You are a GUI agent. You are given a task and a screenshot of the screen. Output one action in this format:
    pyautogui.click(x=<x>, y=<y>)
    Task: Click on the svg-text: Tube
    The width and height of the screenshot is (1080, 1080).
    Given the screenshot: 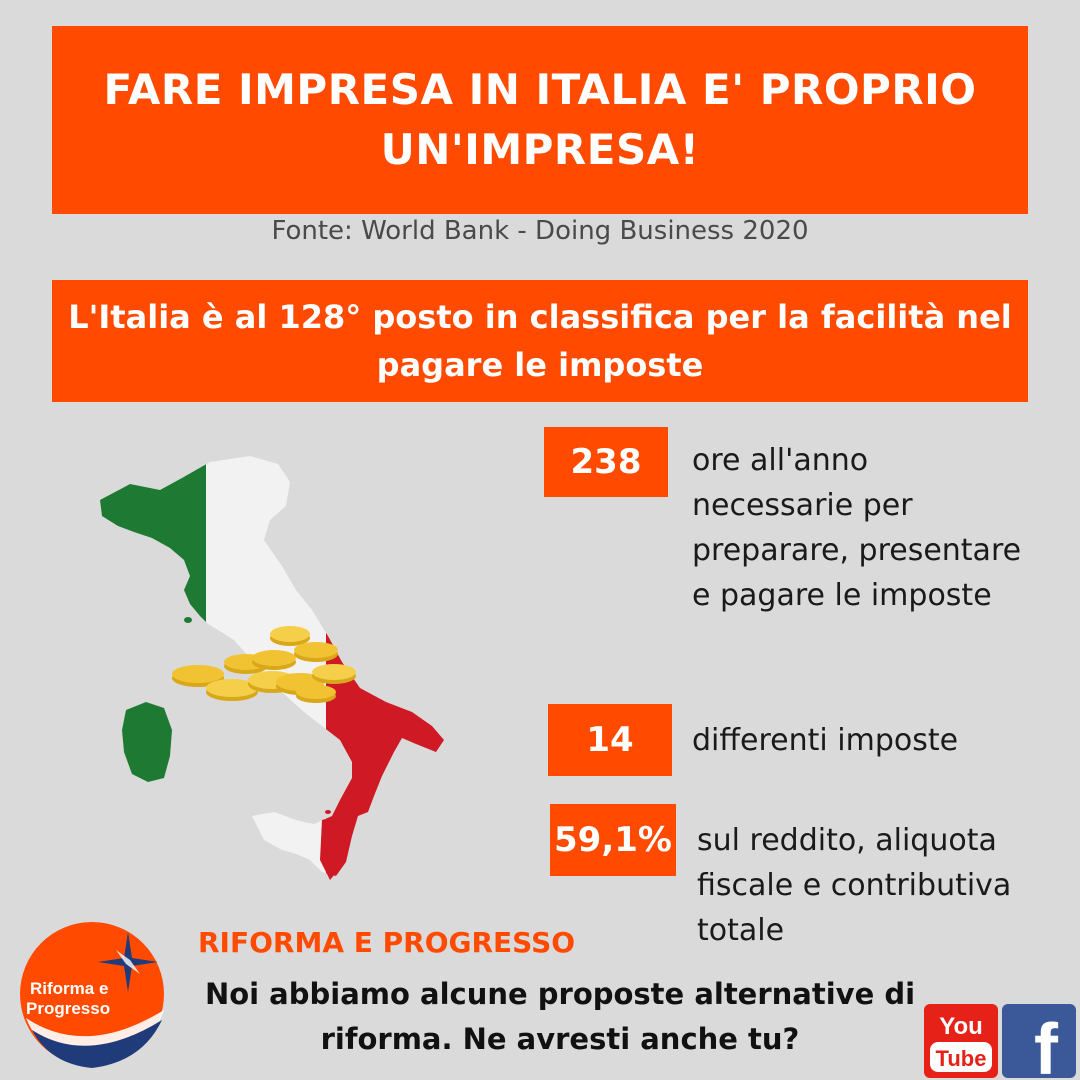 What is the action you would take?
    pyautogui.click(x=961, y=1058)
    